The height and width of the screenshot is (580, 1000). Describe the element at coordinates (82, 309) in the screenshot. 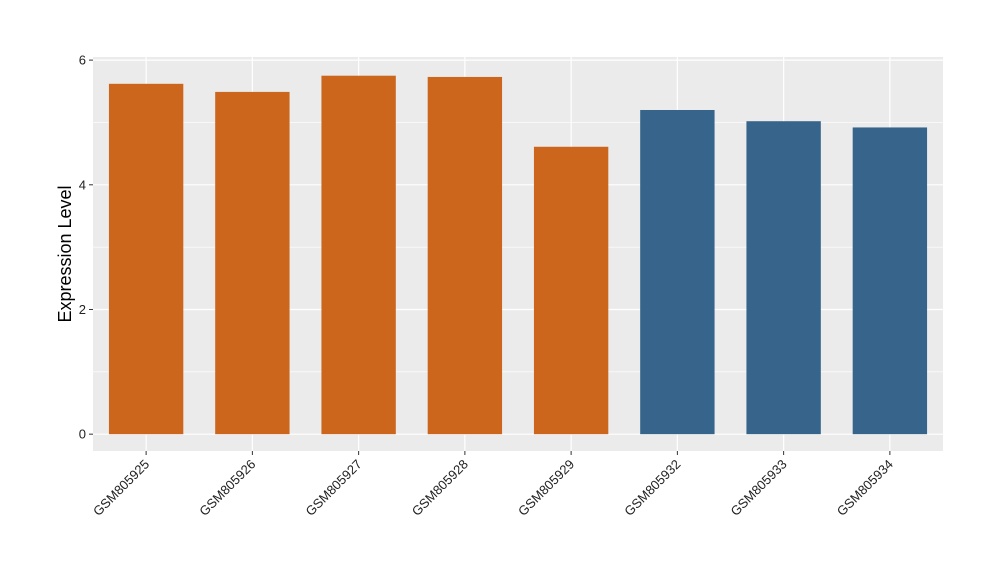

I see `y-tick-label: 2` at that location.